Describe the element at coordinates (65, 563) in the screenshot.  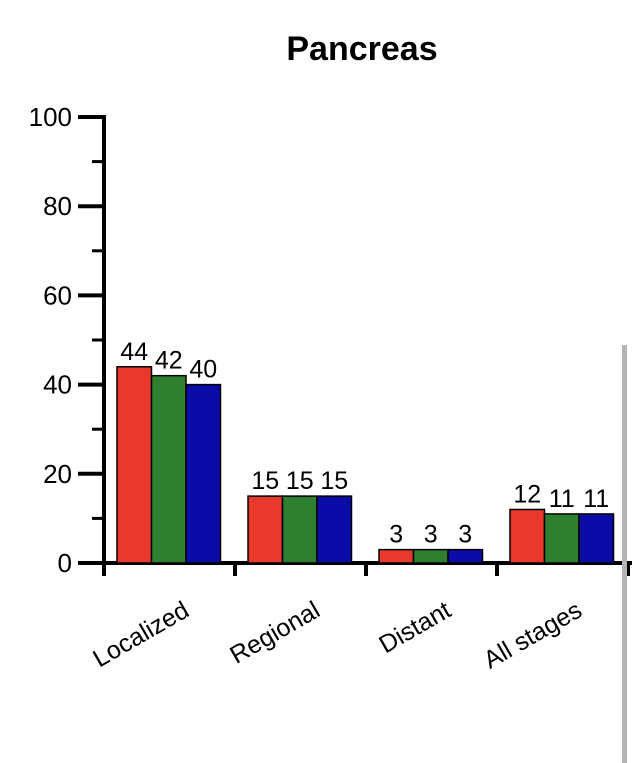
I see `y-tick-label: 0` at that location.